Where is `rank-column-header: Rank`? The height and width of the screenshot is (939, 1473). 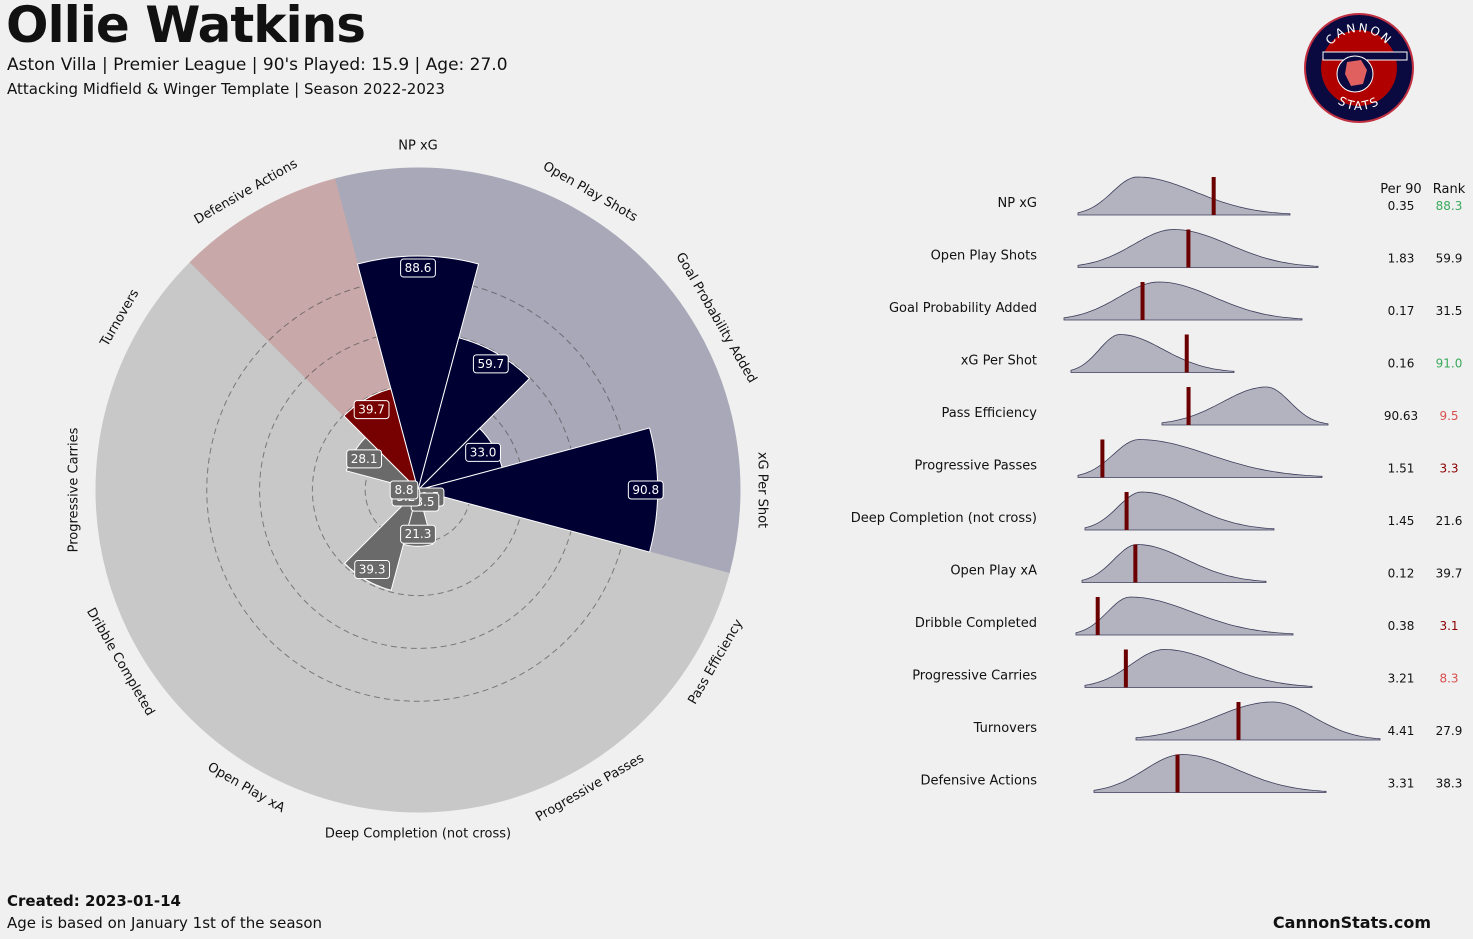 rank-column-header: Rank is located at coordinates (1449, 189).